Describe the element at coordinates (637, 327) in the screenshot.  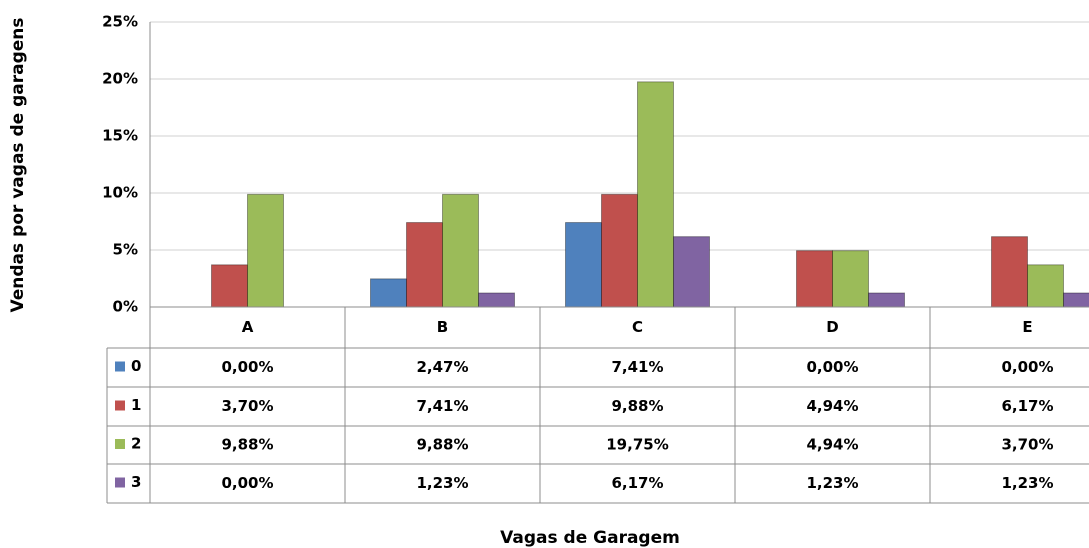
I see `x-tick-label: C` at that location.